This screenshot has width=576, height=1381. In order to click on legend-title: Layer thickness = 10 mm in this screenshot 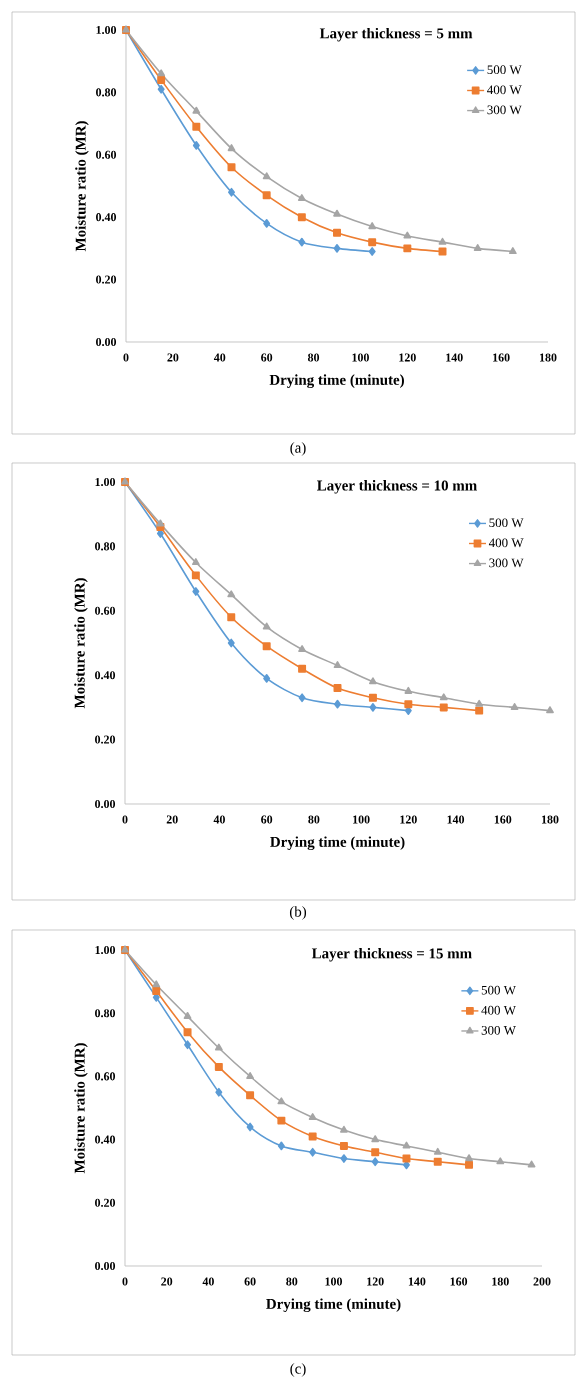, I will do `click(397, 487)`.